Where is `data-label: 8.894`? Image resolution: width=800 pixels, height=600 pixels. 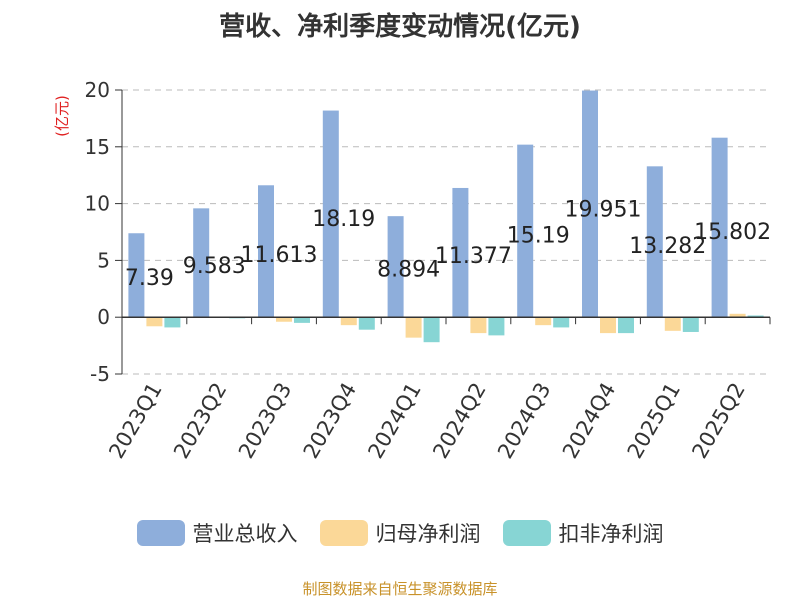 data-label: 8.894 is located at coordinates (408, 270).